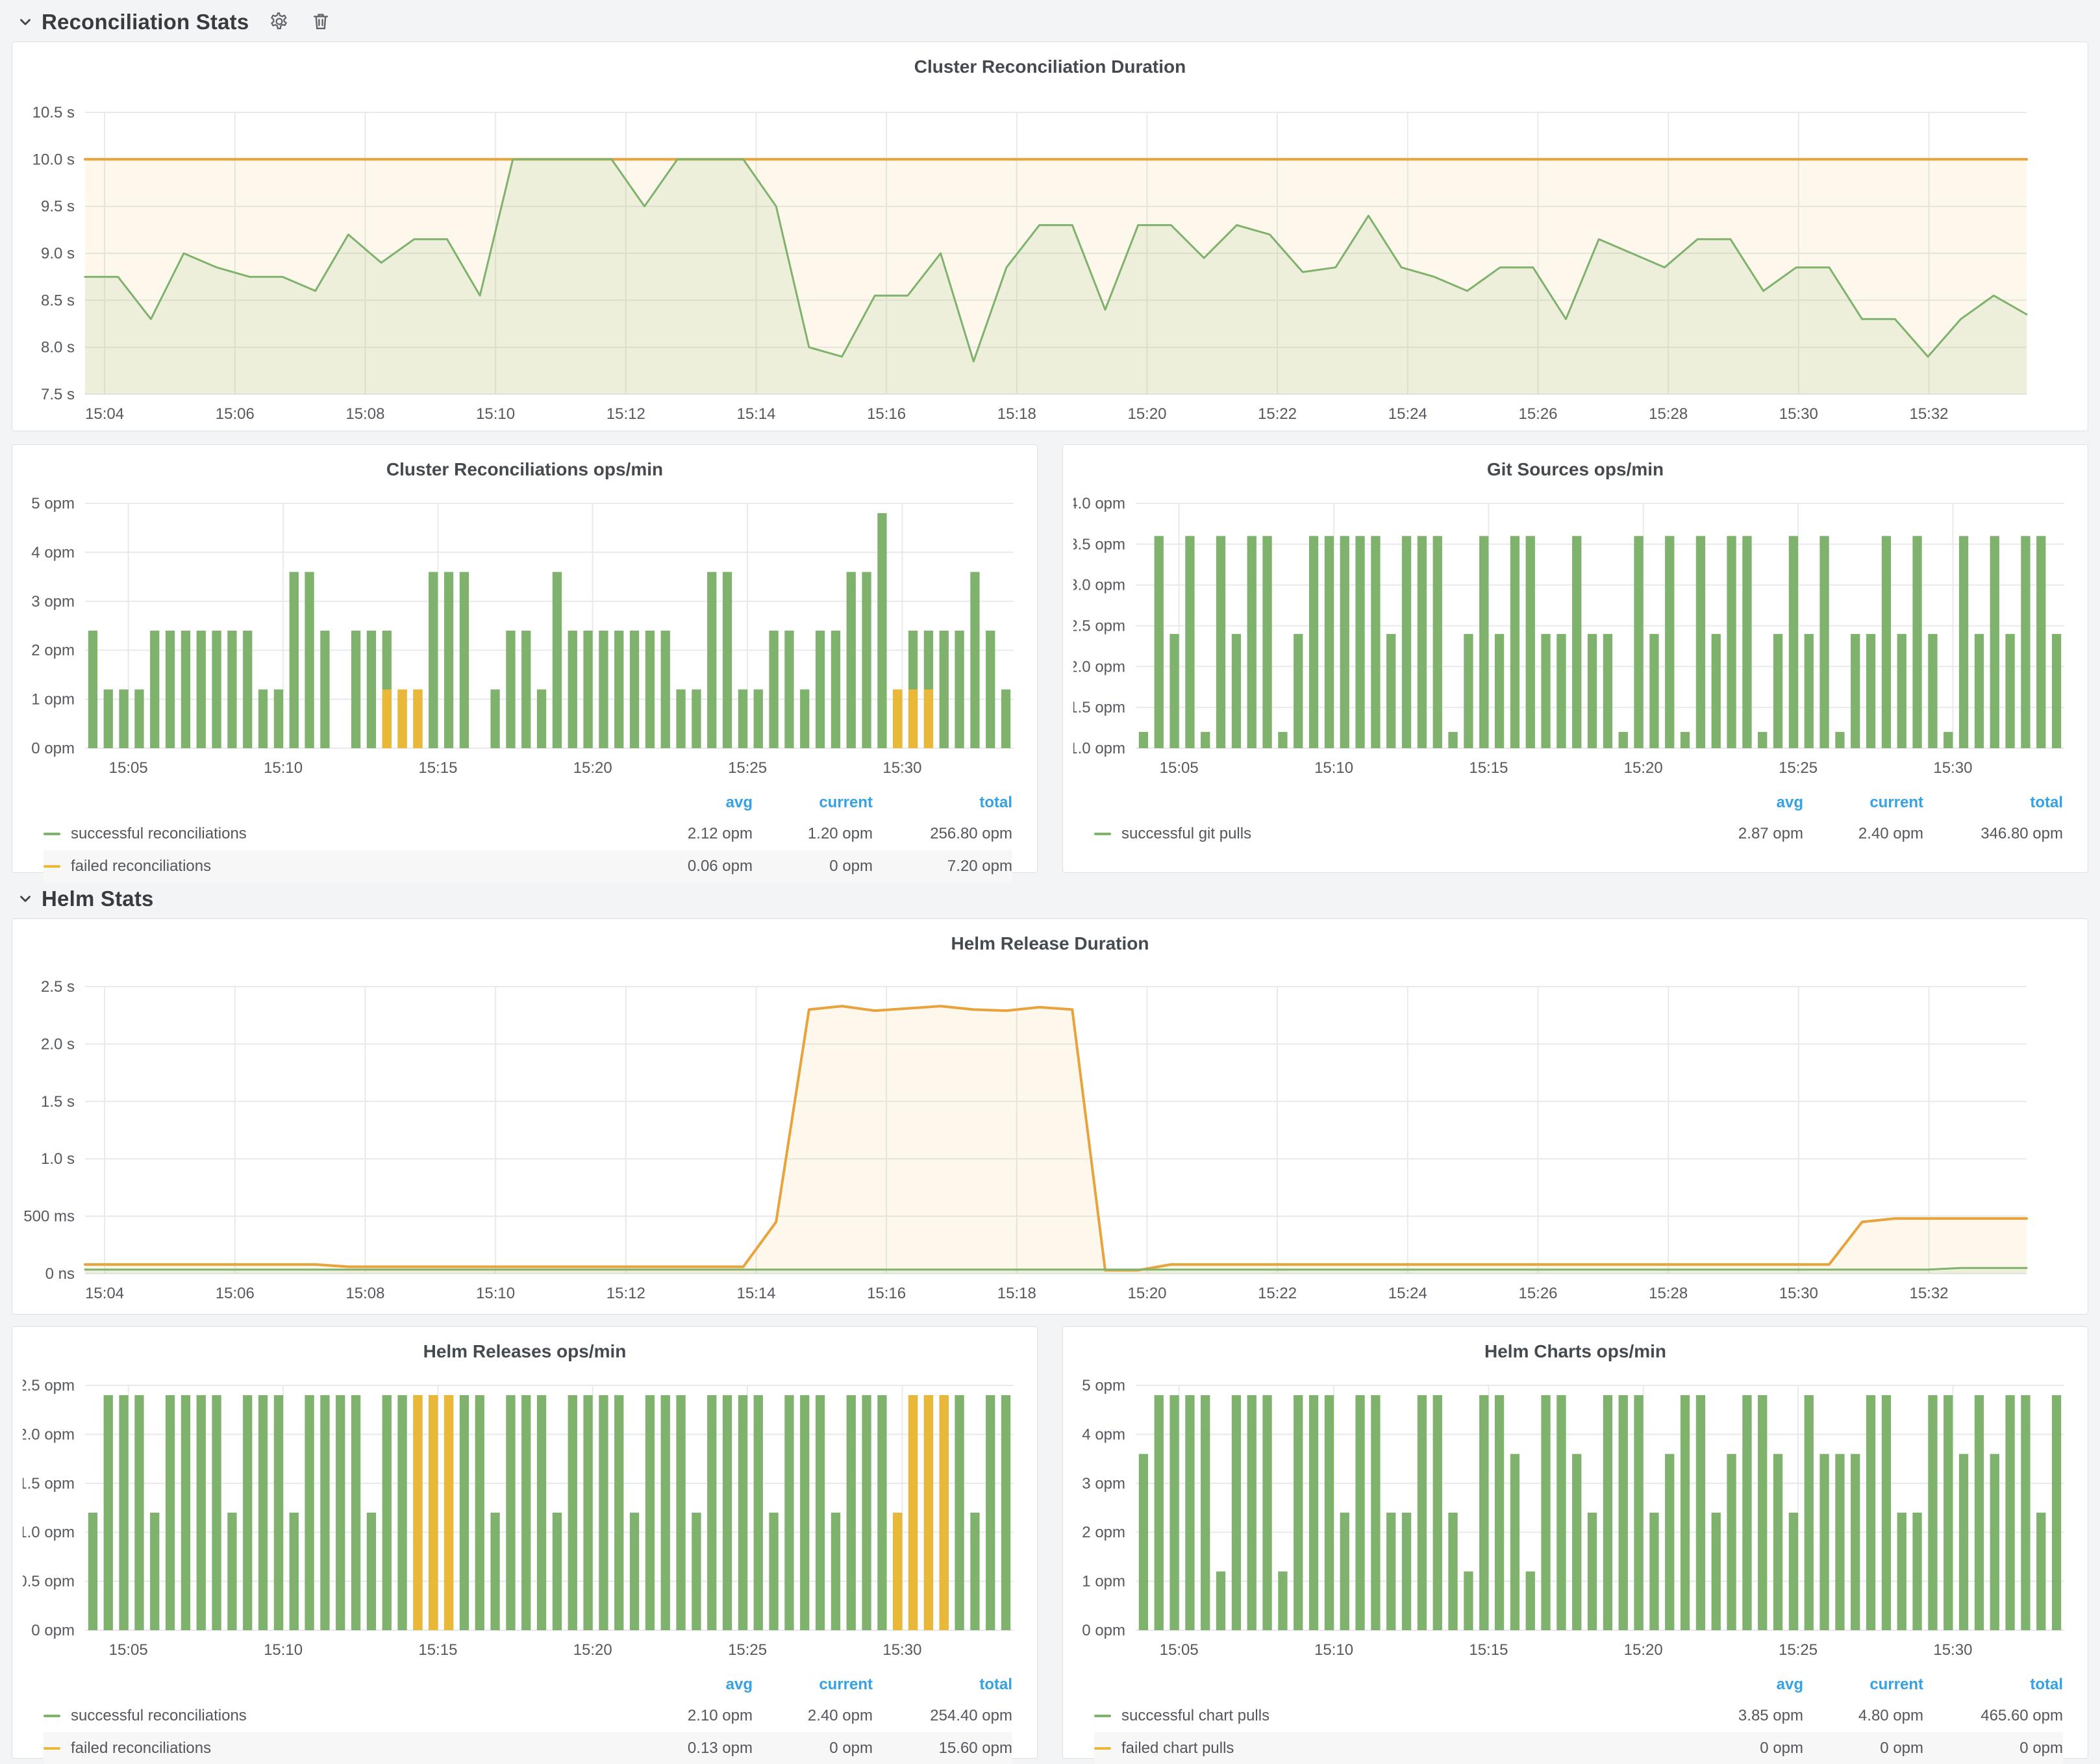 This screenshot has height=1764, width=2100. Describe the element at coordinates (58, 254) in the screenshot. I see `svg-text: 9.0 s` at that location.